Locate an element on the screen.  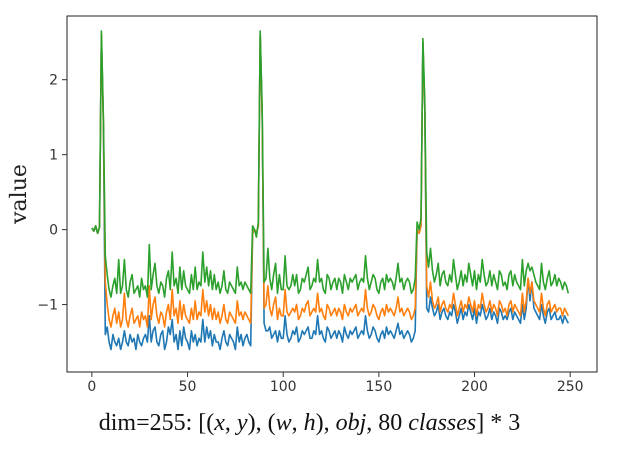
x-tick-label: 0 is located at coordinates (91, 387).